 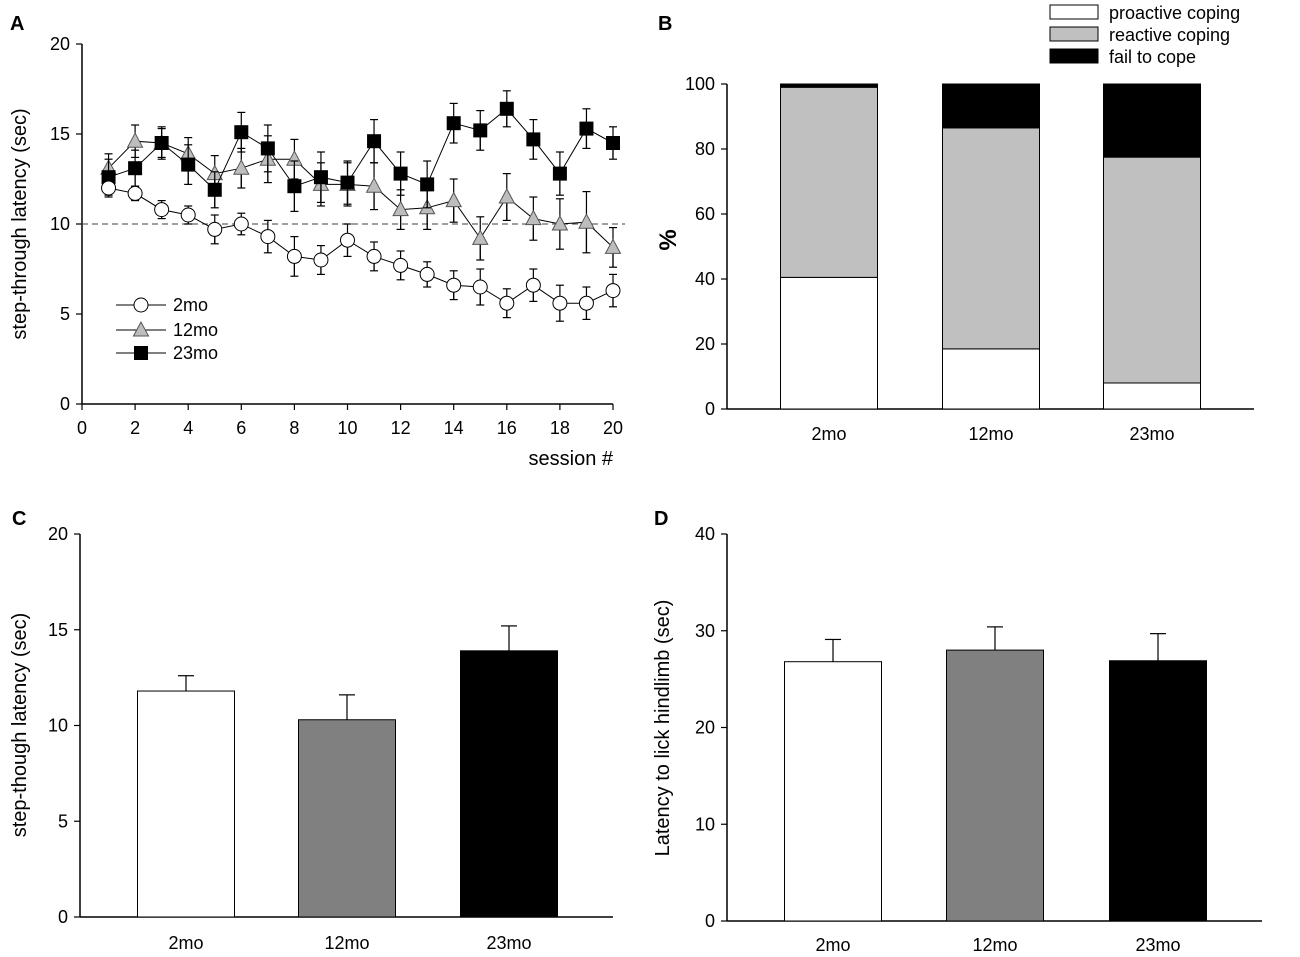 I want to click on panel-b-letter: B, so click(x=665, y=24).